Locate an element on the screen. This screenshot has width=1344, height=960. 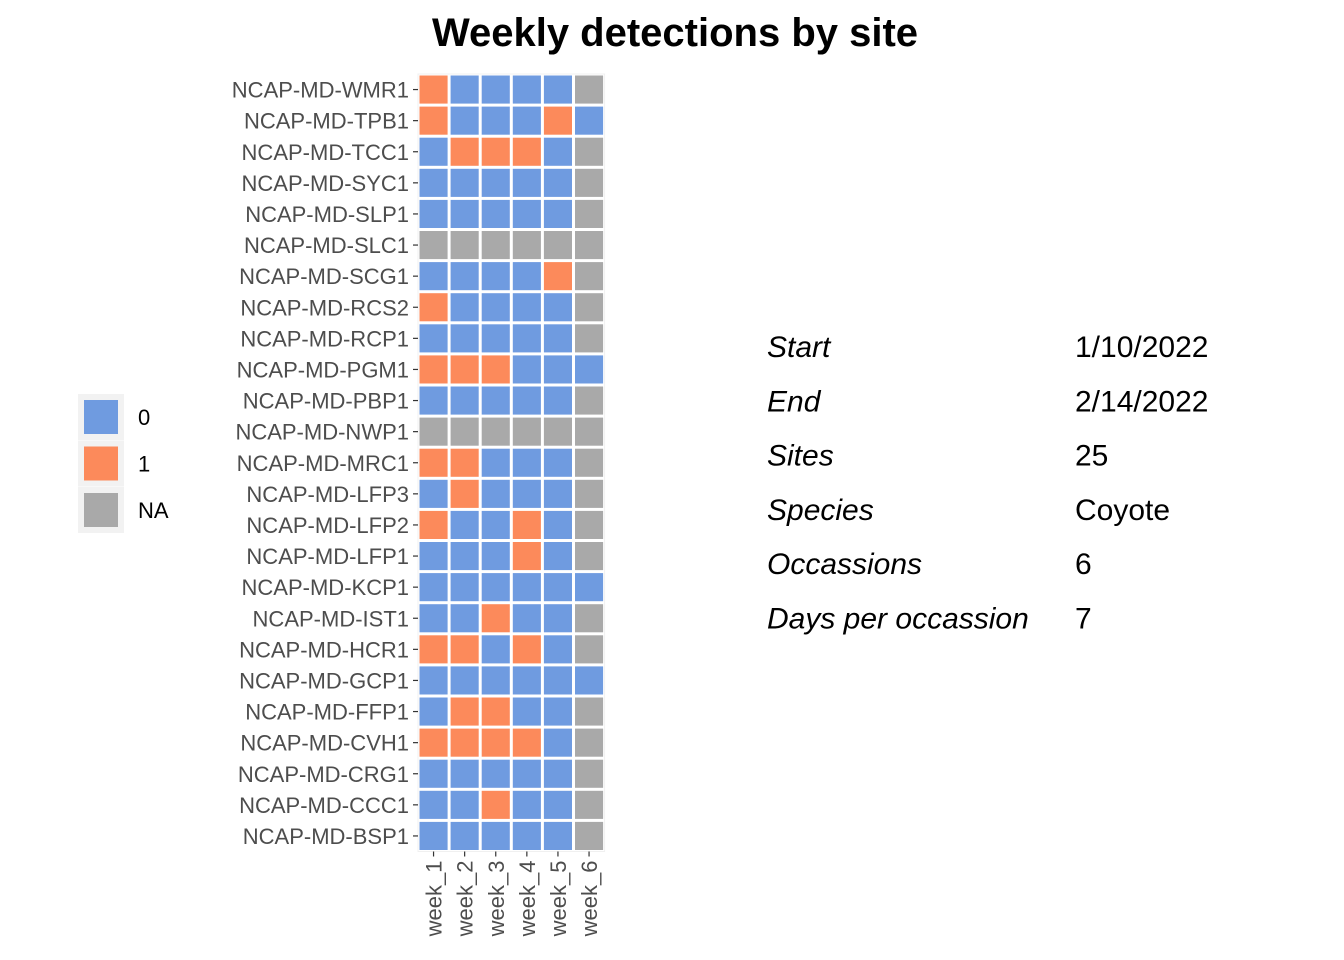
y-tick-label: NCAP-MD-CCC1 is located at coordinates (324, 805).